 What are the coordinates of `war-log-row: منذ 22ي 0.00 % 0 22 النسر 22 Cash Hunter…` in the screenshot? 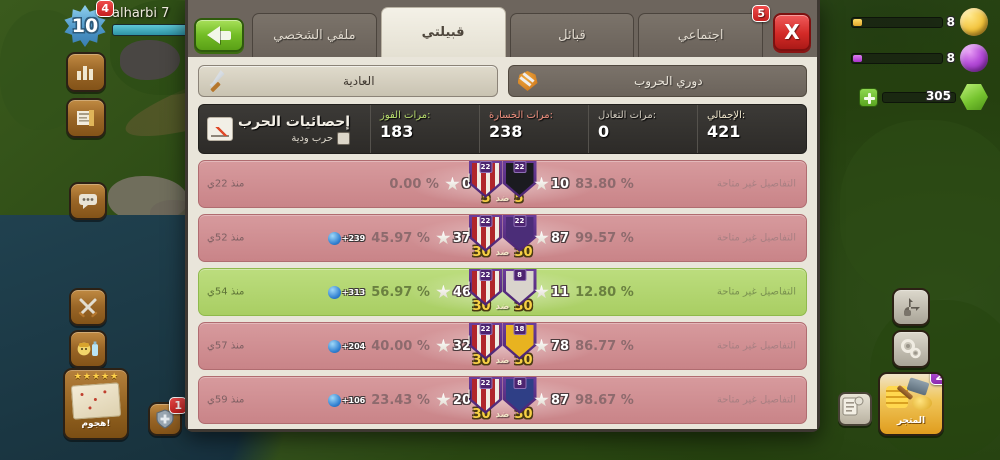 It's located at (502, 184).